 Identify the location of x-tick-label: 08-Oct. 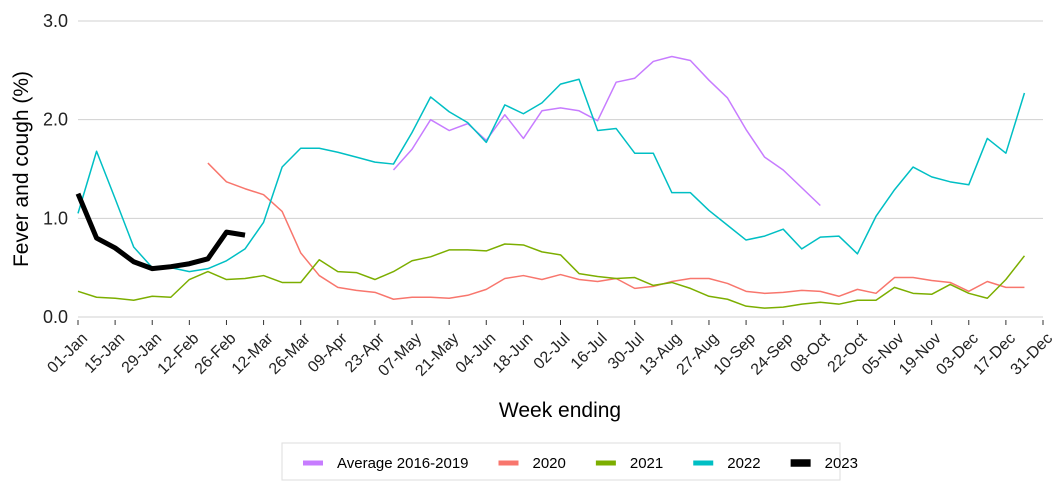
(810, 353).